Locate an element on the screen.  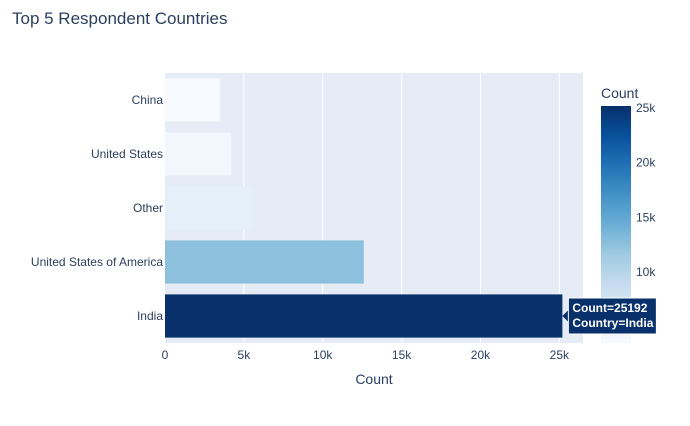
colorbar-tick-label: 15k is located at coordinates (646, 217).